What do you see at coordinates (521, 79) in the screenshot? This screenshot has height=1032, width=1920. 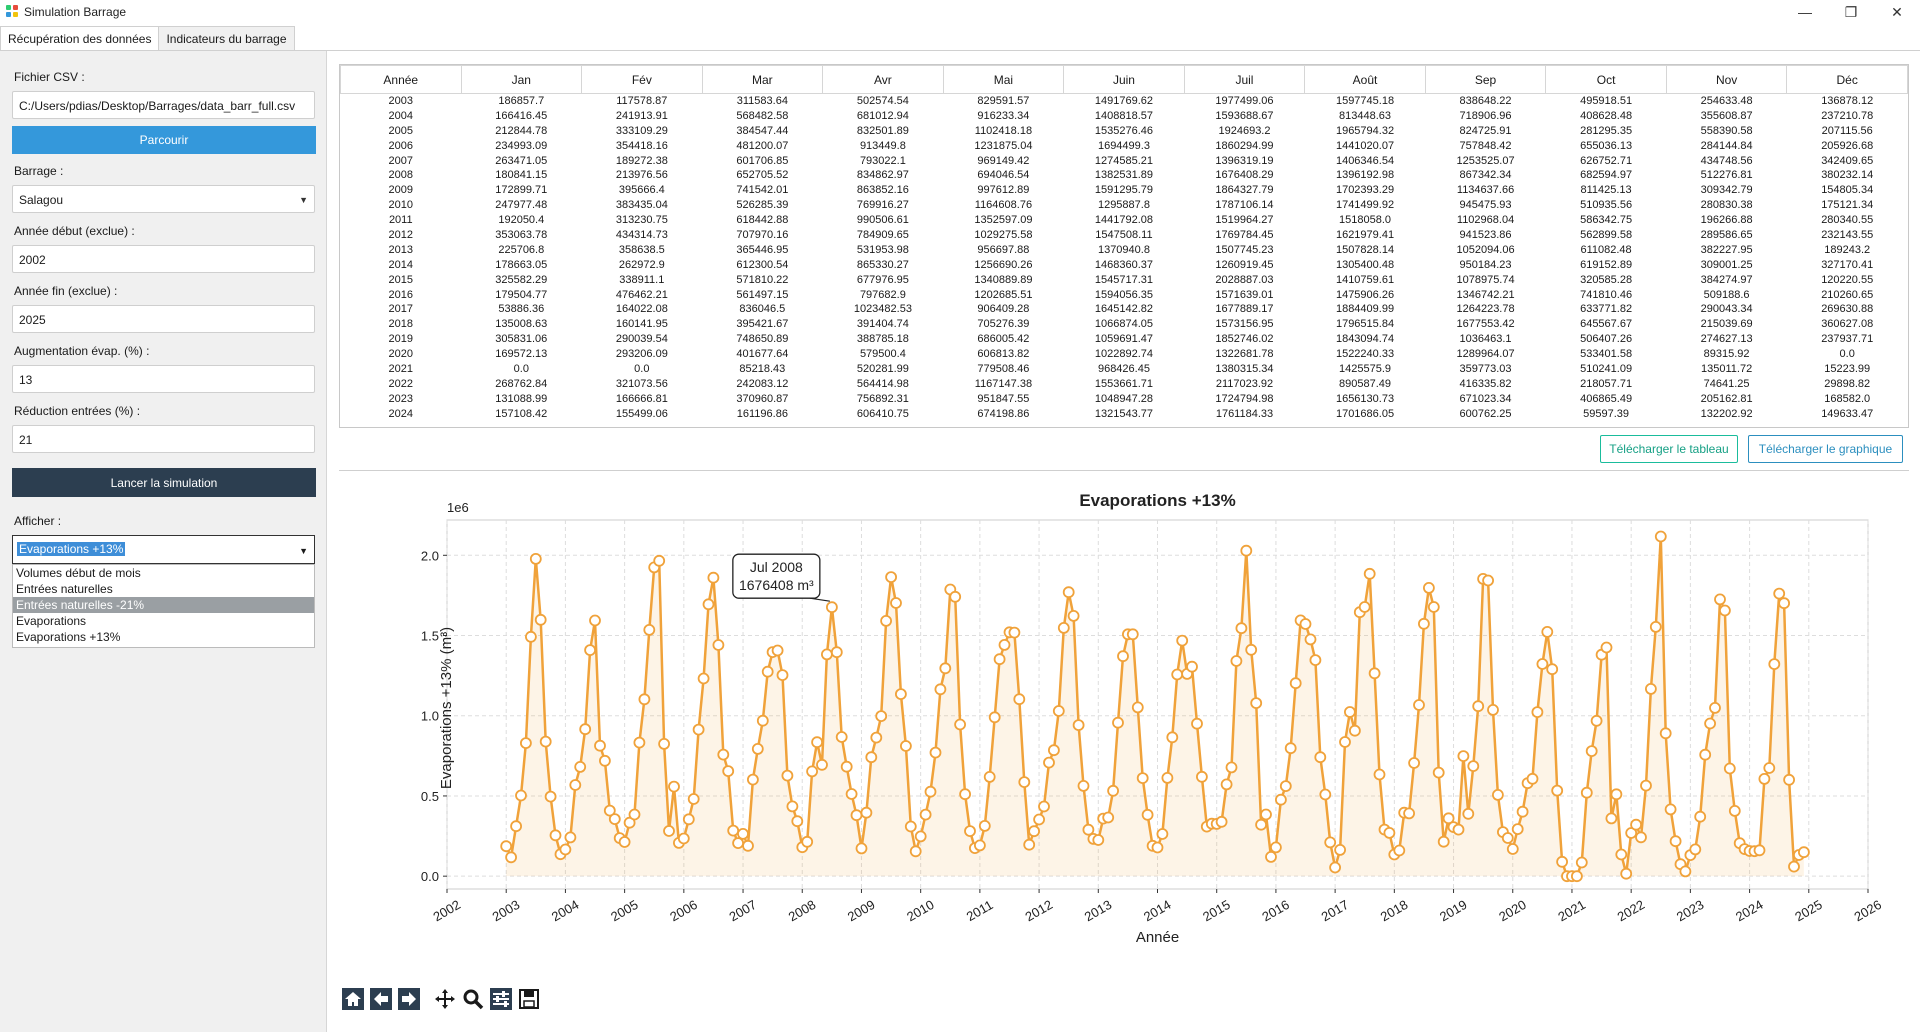 I see `column-header: Jan` at bounding box center [521, 79].